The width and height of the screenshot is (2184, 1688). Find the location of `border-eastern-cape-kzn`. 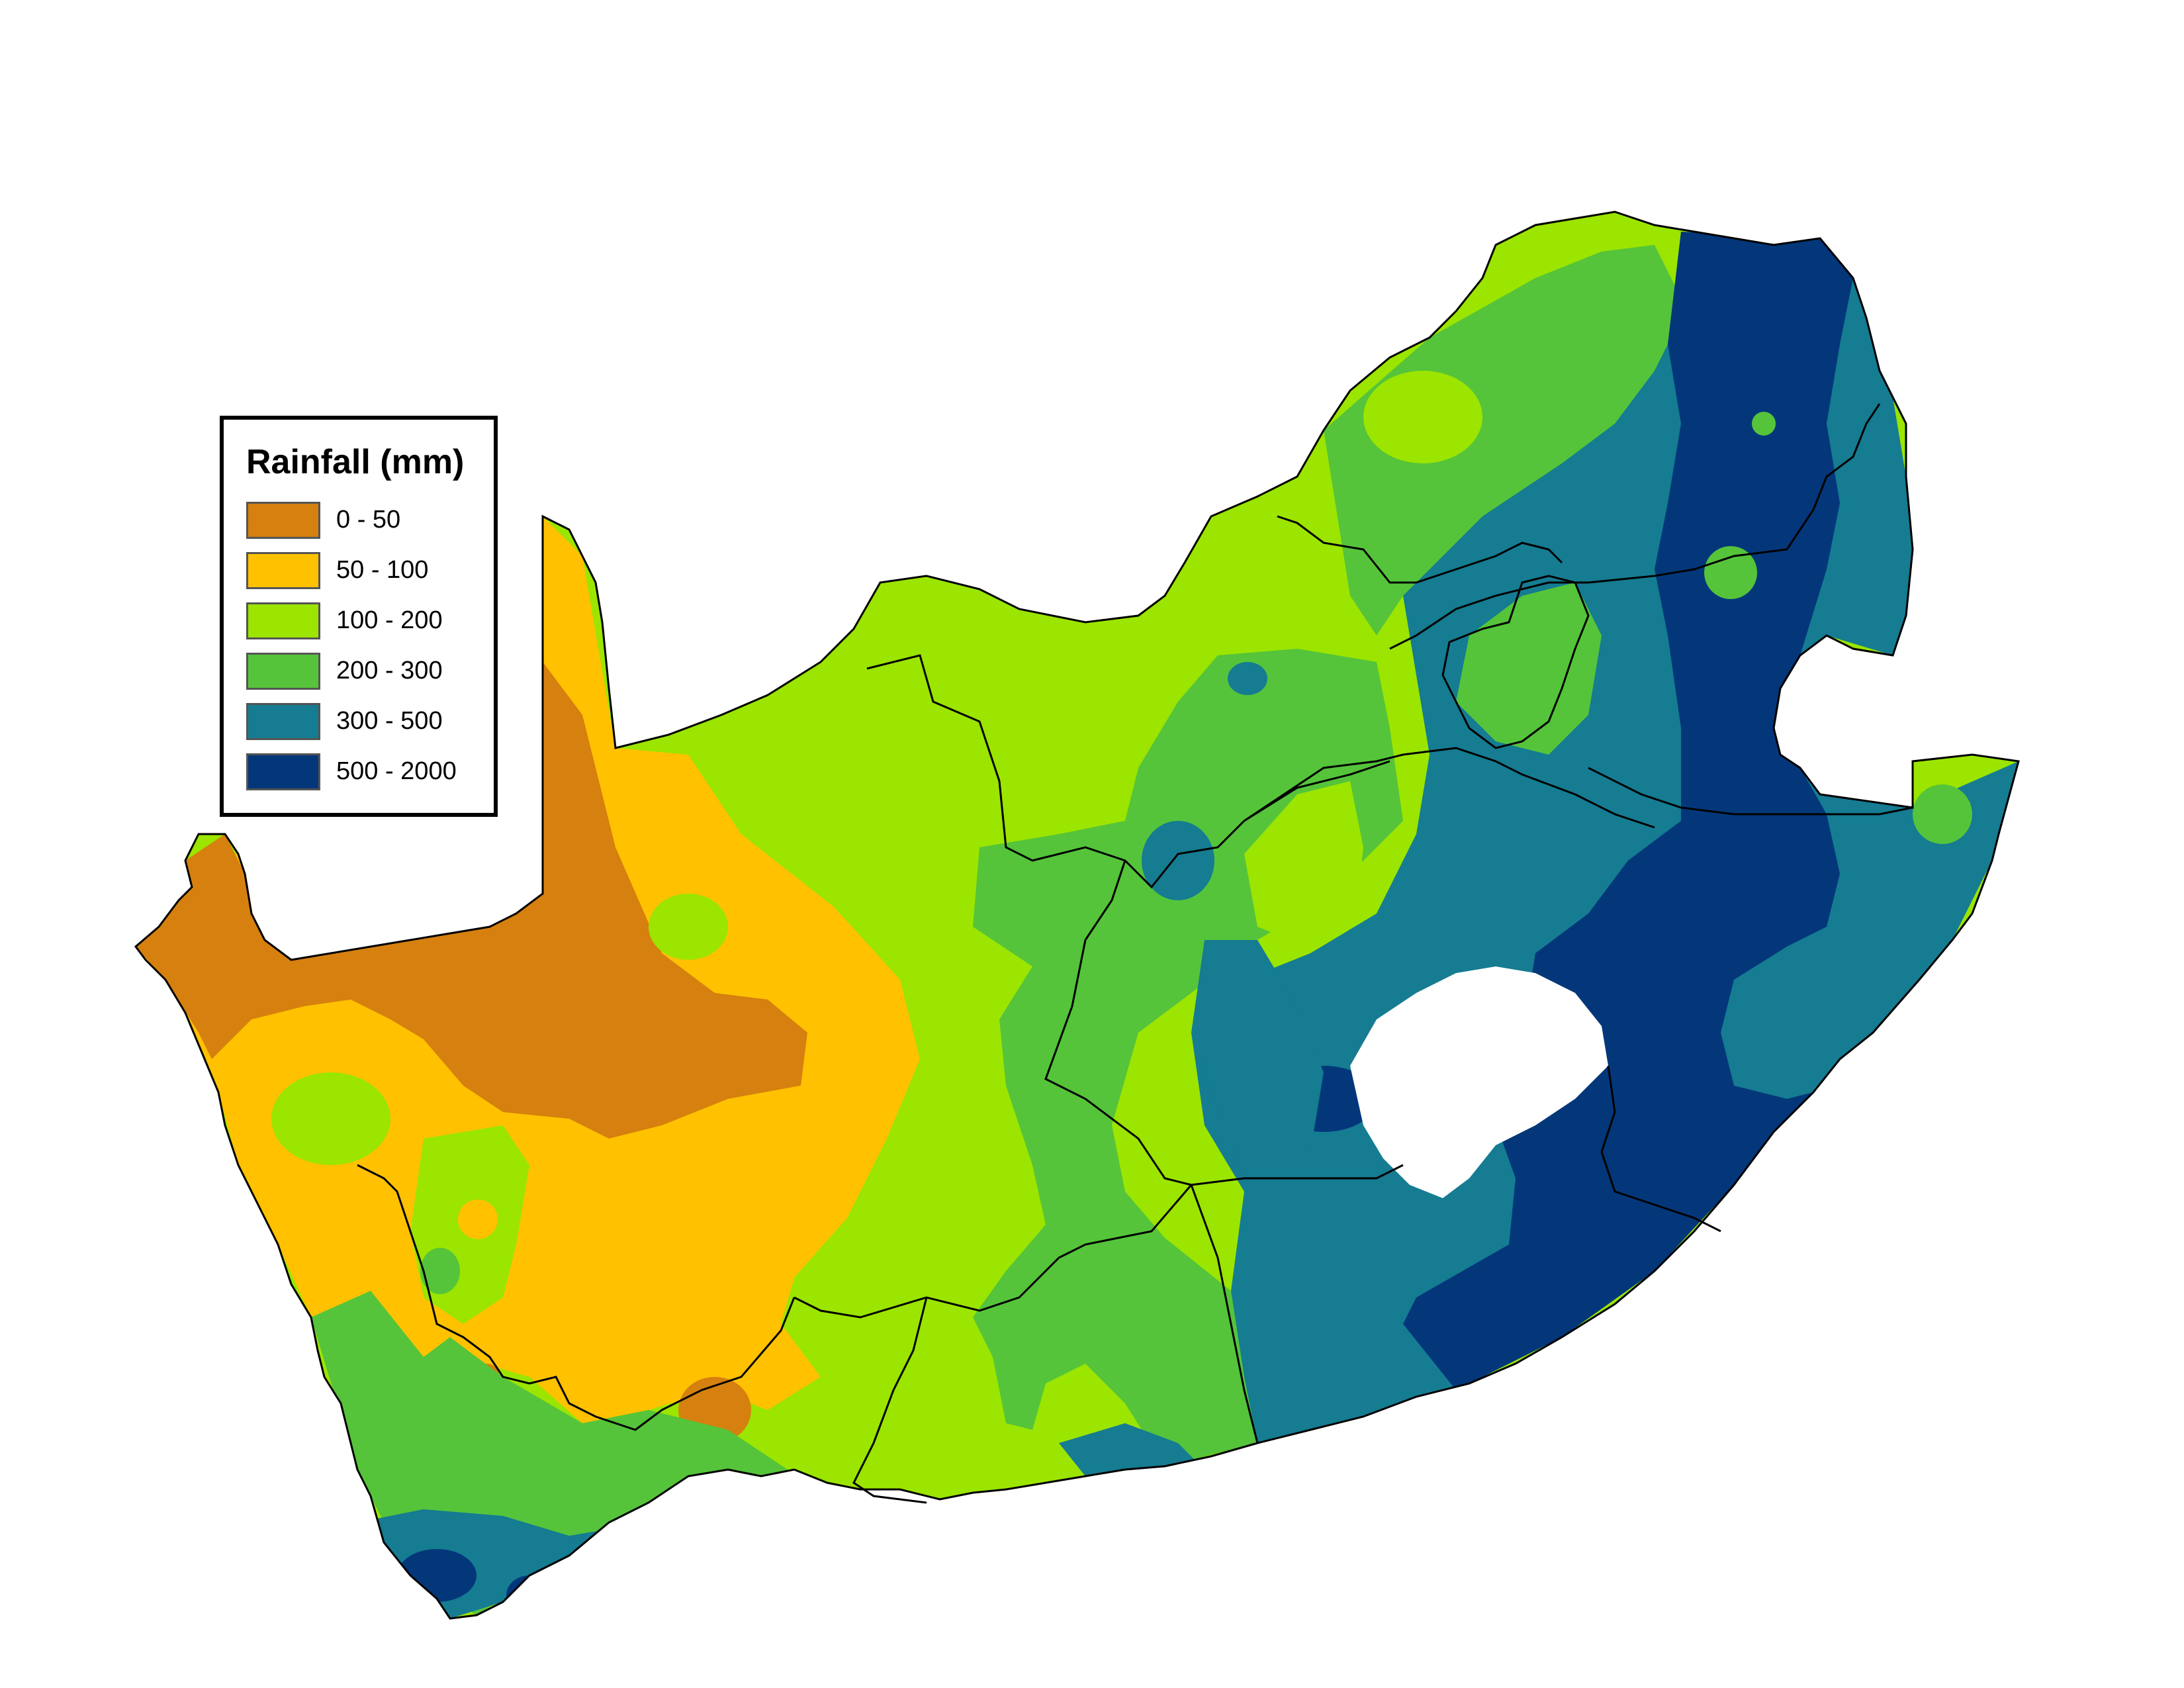

border-eastern-cape-kzn is located at coordinates (1661, 1149).